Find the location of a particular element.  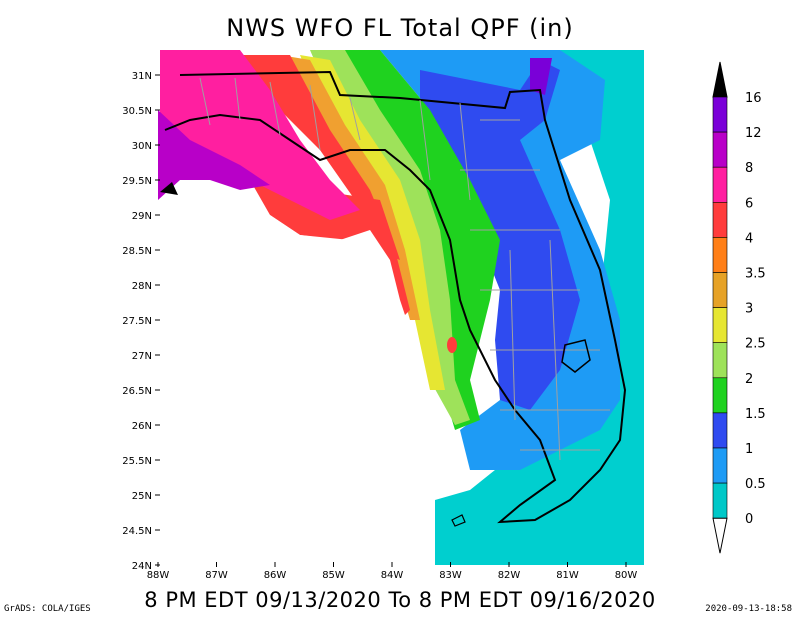

field-darkblue is located at coordinates (500, 235).